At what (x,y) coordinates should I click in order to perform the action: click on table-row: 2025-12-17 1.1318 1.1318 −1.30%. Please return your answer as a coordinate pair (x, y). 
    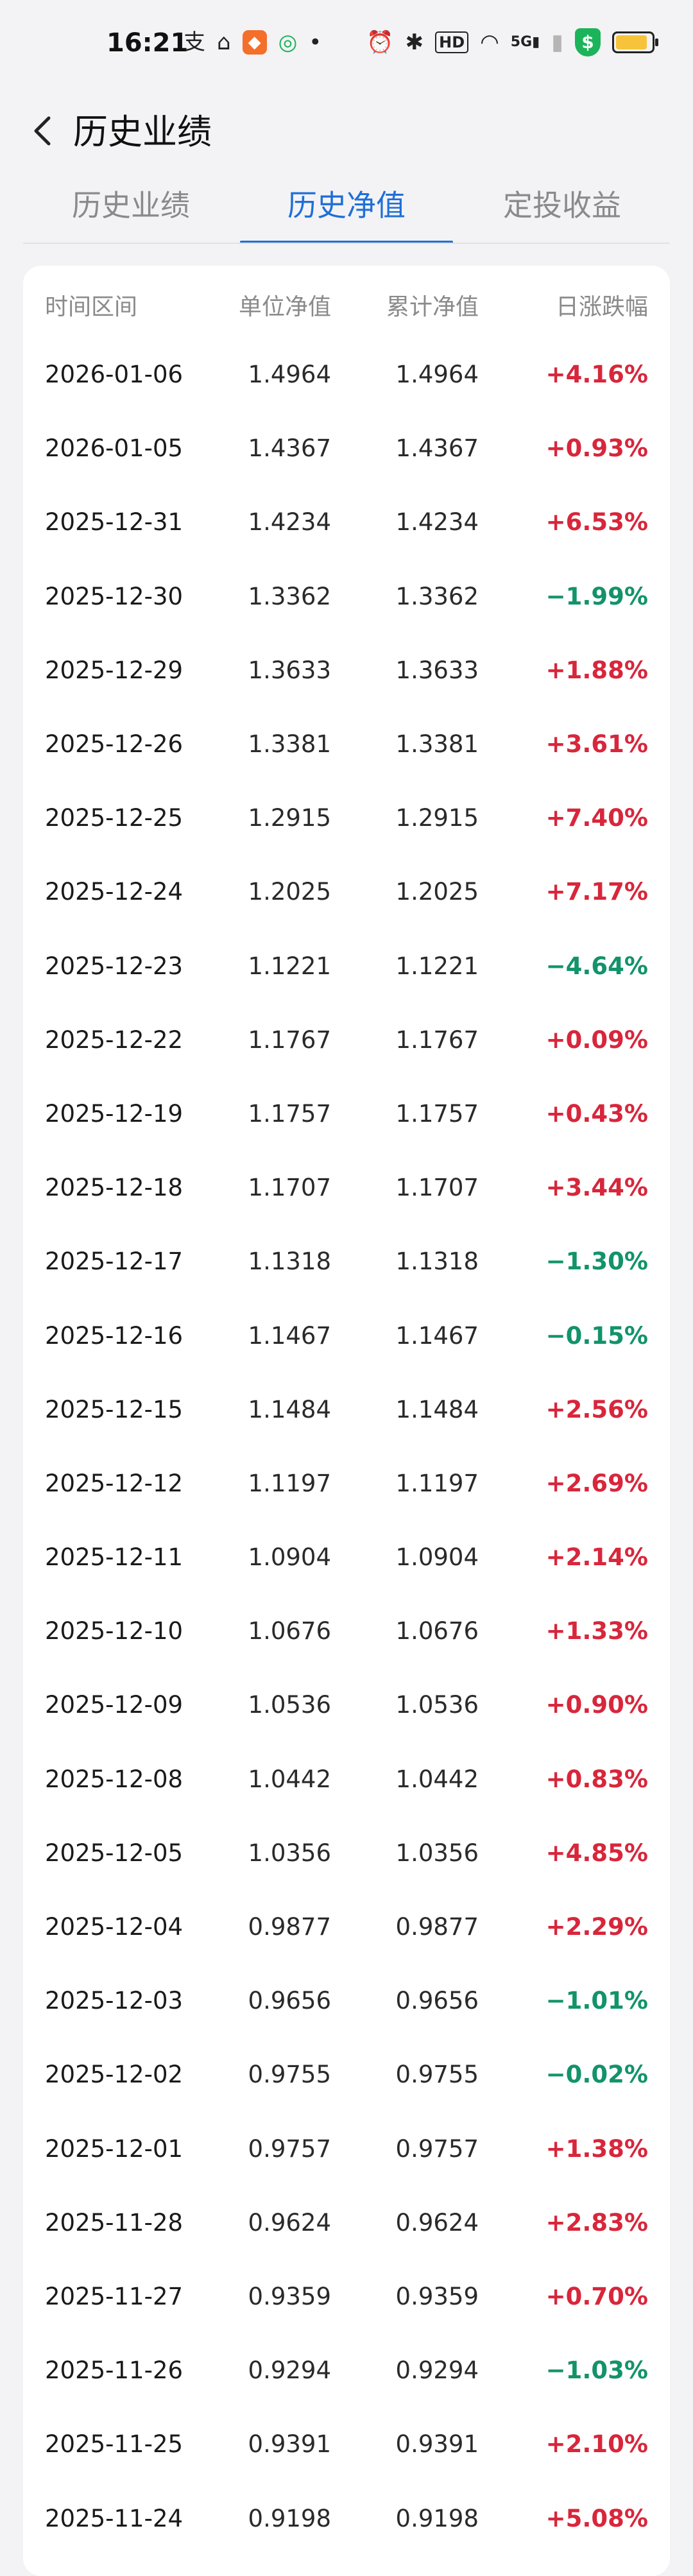
    Looking at the image, I should click on (346, 1261).